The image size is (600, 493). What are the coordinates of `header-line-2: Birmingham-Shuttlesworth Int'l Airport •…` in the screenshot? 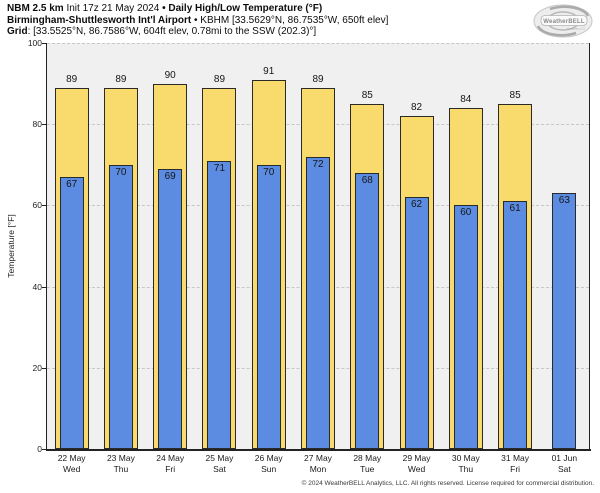 It's located at (197, 21).